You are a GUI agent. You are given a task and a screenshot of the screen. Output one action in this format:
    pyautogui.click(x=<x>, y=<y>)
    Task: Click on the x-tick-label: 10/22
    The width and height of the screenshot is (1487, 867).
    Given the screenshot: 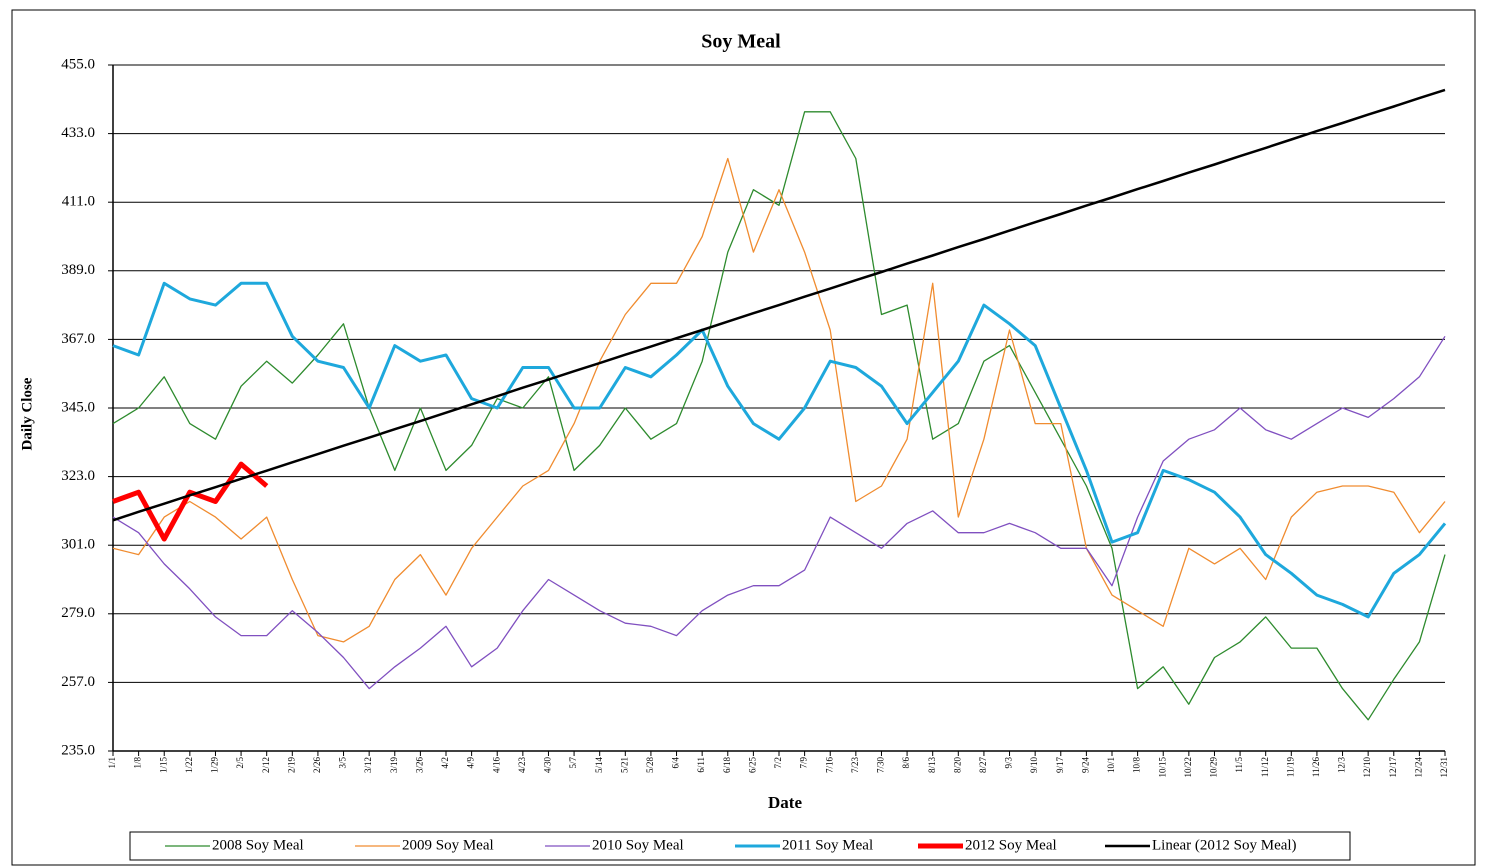 What is the action you would take?
    pyautogui.click(x=1188, y=767)
    